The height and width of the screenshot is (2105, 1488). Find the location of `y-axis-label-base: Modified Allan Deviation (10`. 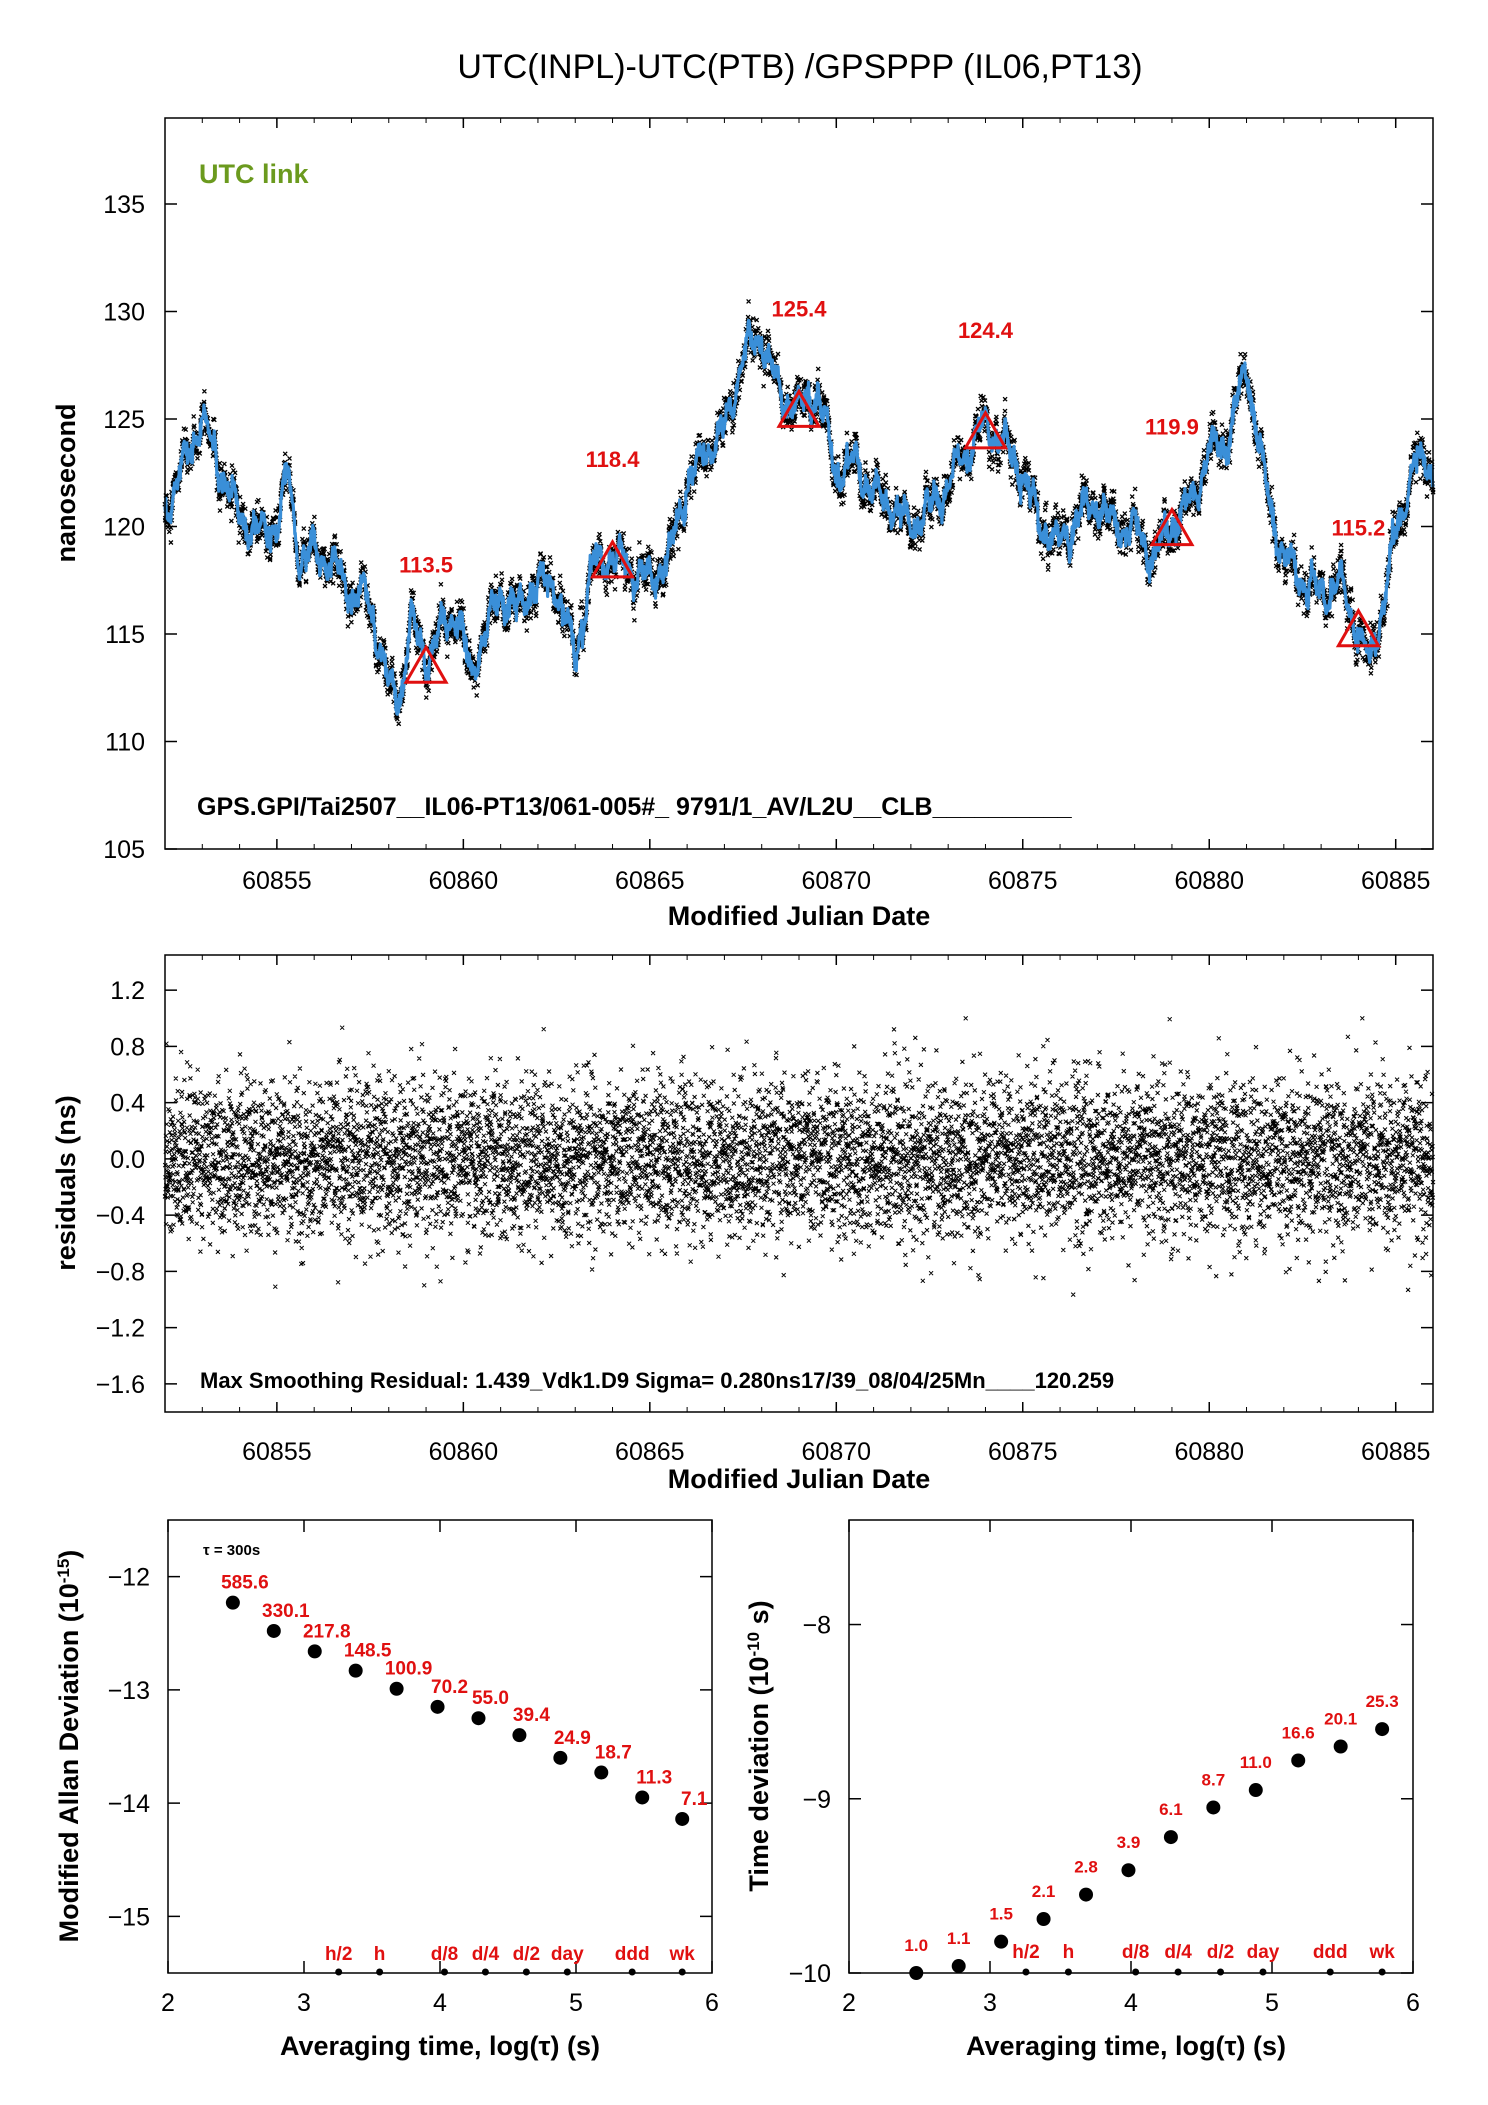

y-axis-label-base: Modified Allan Deviation (10 is located at coordinates (69, 1762).